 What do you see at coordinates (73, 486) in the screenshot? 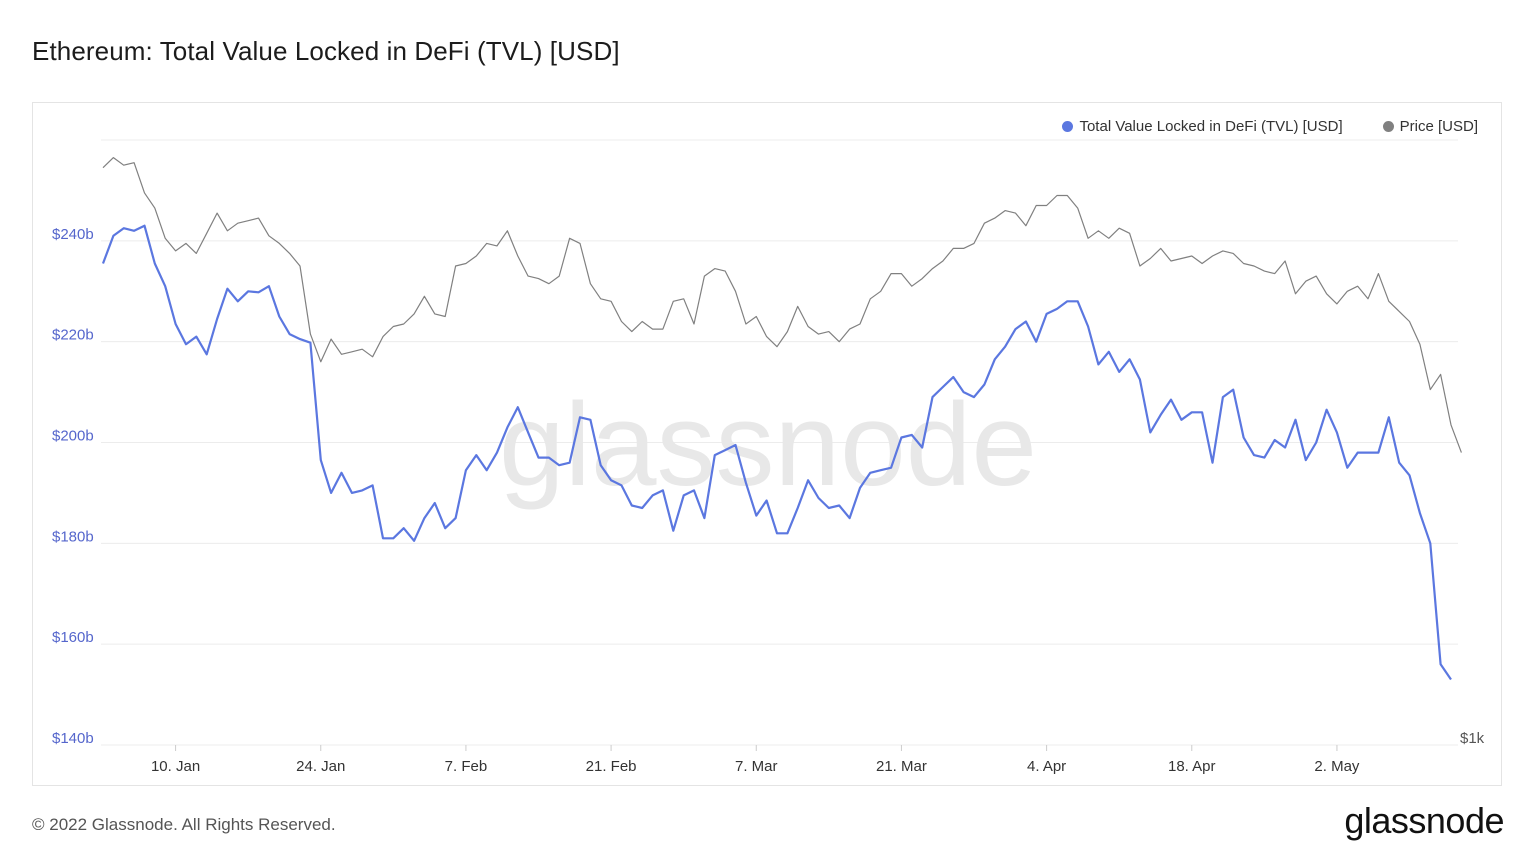
I see `y-axis-ticks: $140b $160b $180b $200b $220b $240b` at bounding box center [73, 486].